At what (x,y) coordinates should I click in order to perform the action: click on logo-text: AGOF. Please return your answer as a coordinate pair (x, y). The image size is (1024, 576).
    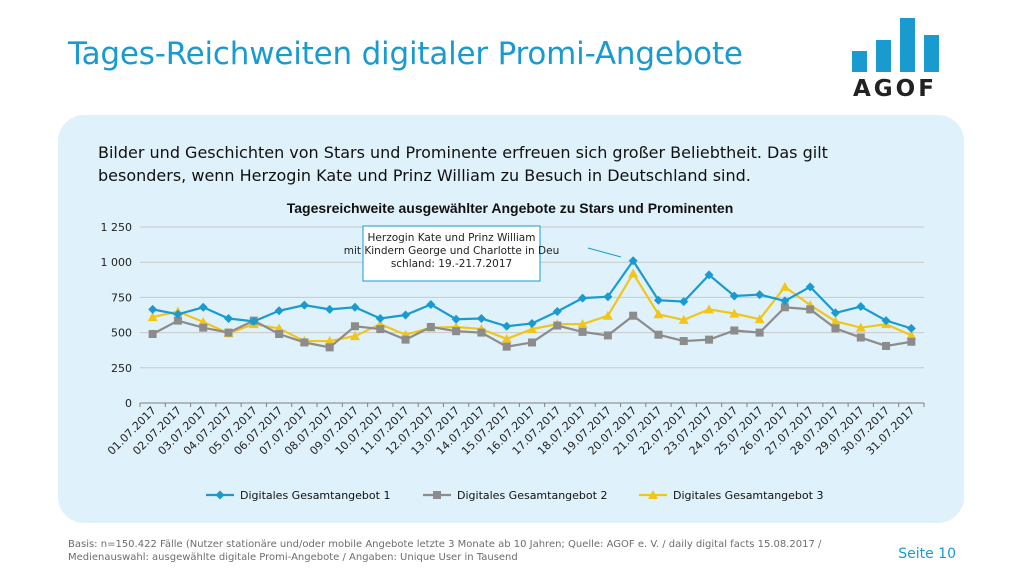
    Looking at the image, I should click on (895, 89).